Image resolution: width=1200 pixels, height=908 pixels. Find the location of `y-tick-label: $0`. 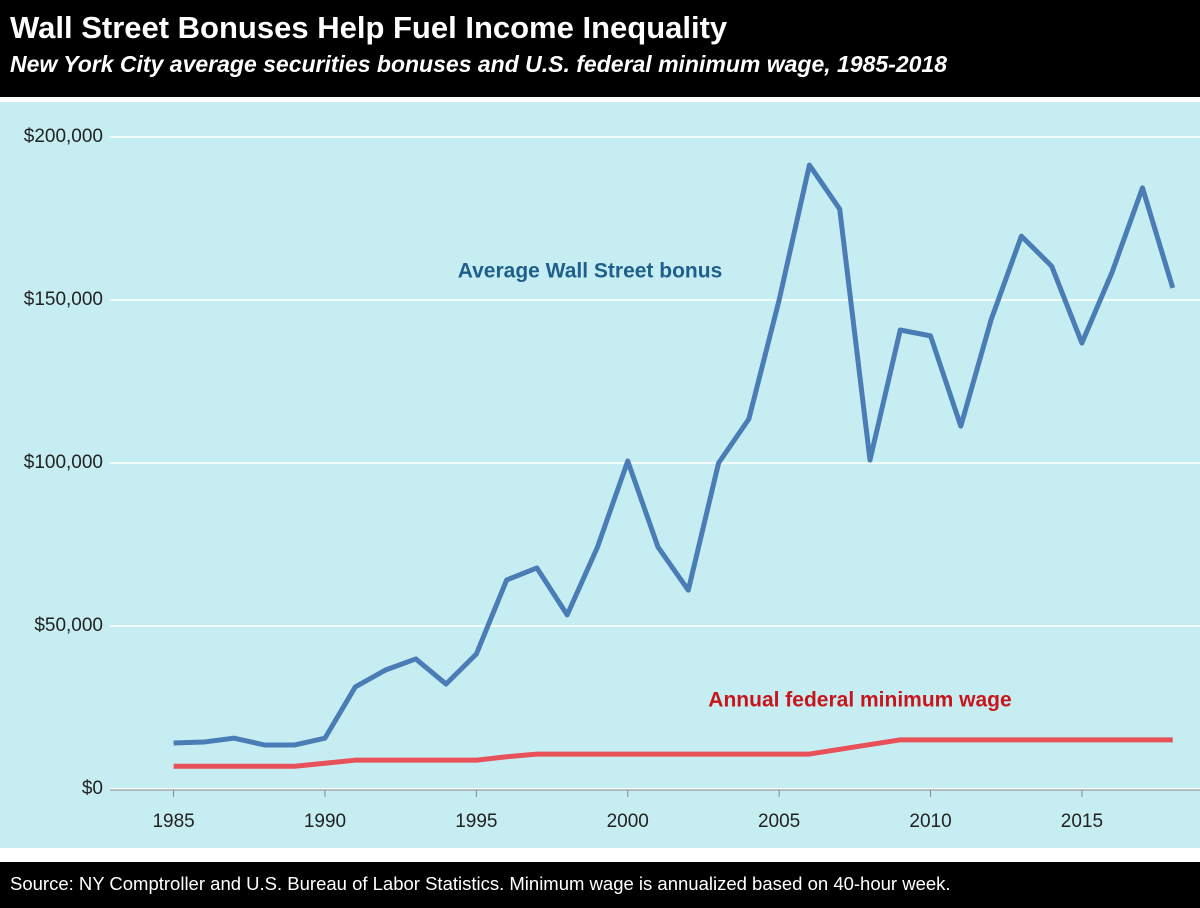

y-tick-label: $0 is located at coordinates (92, 788).